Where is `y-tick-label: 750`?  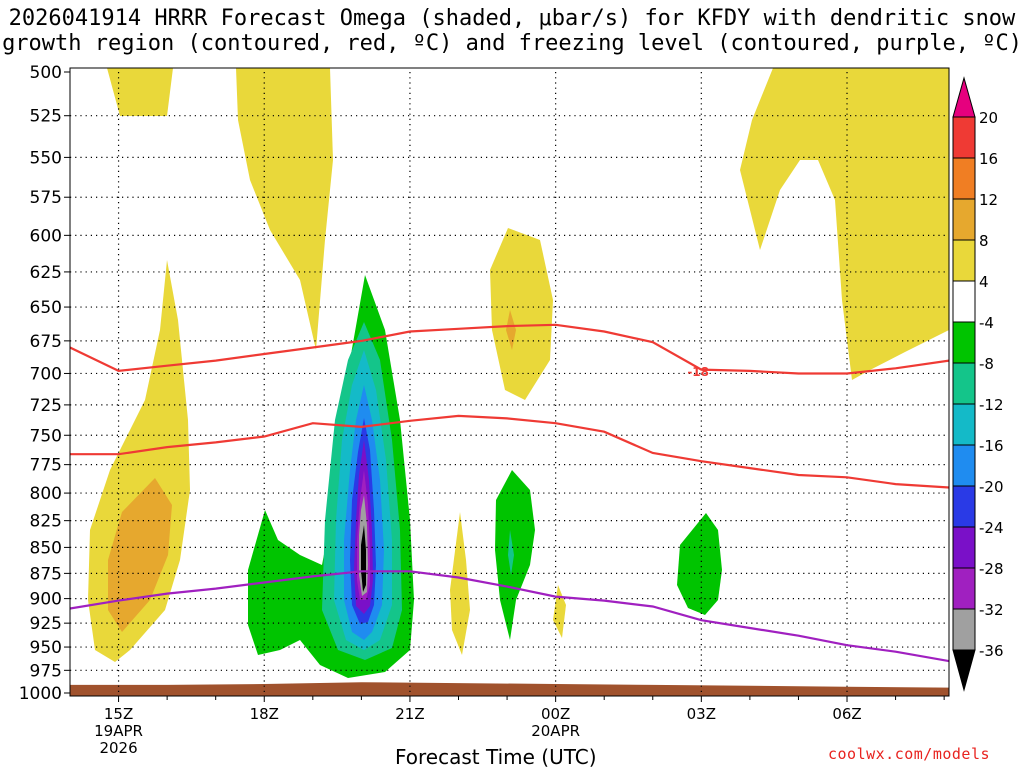 y-tick-label: 750 is located at coordinates (46, 436).